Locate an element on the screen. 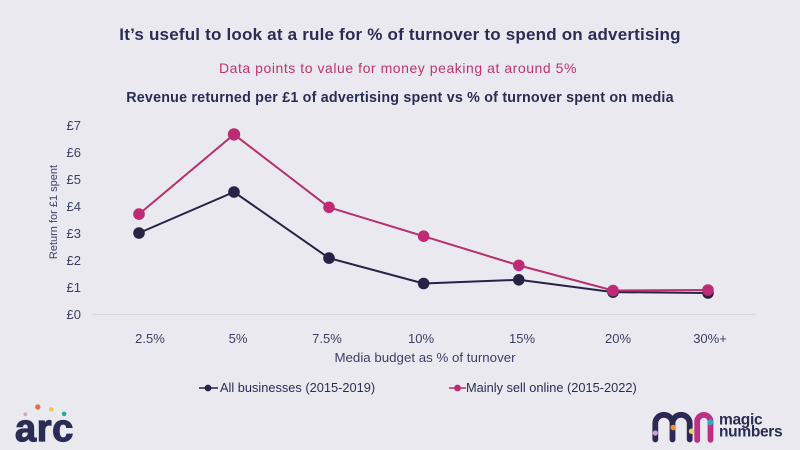  svg-text: numbers is located at coordinates (750, 432).